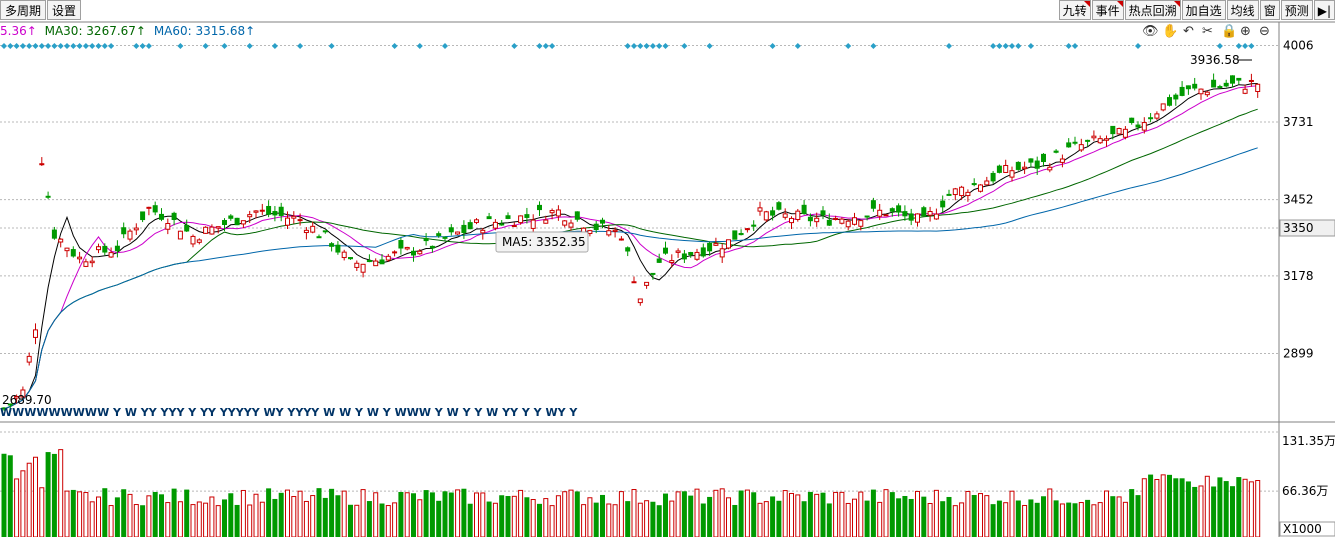 This screenshot has height=537, width=1335. I want to click on toolbar-right-button-3: 加自选, so click(1203, 10).